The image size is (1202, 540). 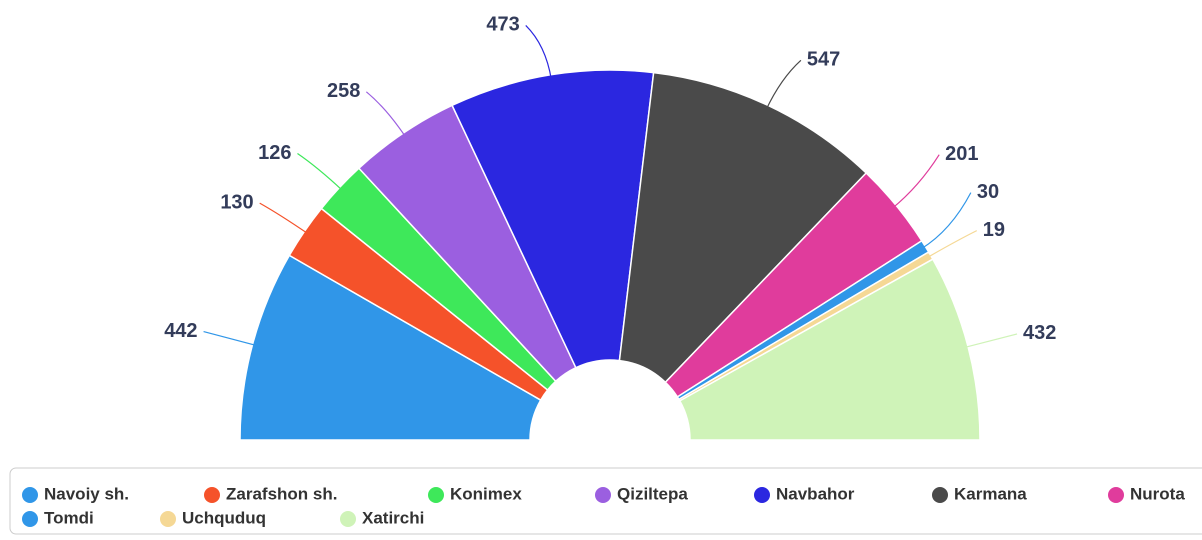 I want to click on legend-label: Xatirchi, so click(x=393, y=517).